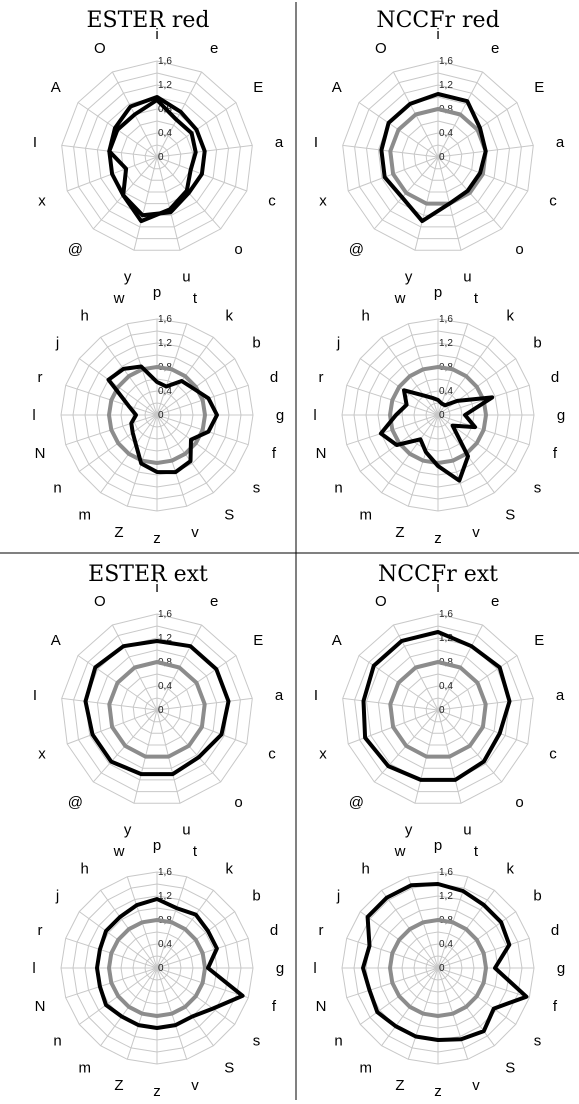 The image size is (579, 1104). I want to click on spoke-line, so click(145, 203).